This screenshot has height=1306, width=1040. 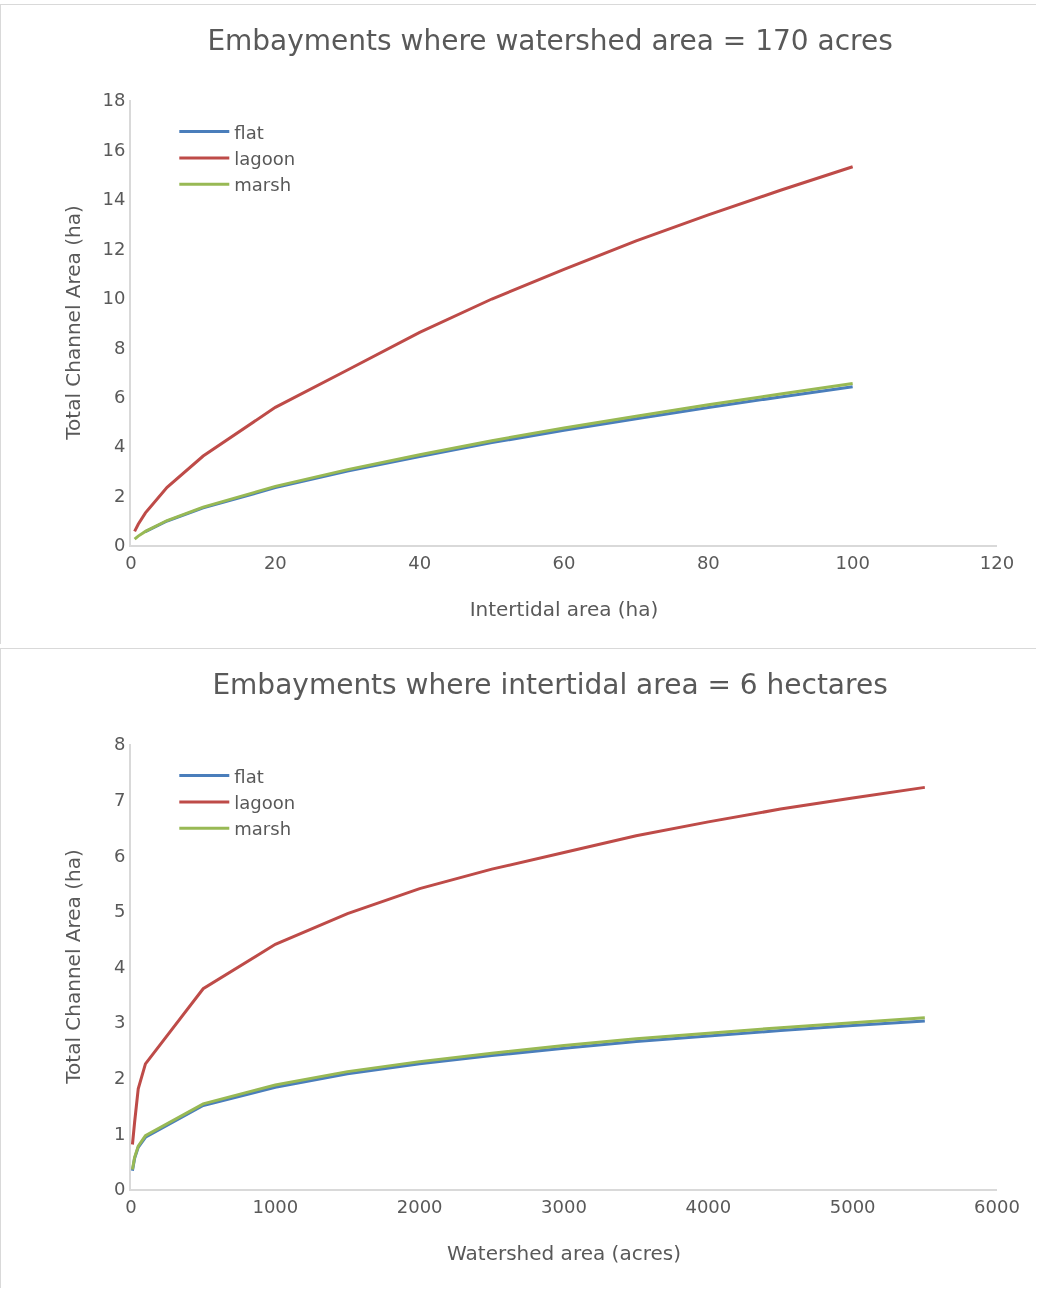 I want to click on y-tick-label: 1, so click(x=119, y=1133).